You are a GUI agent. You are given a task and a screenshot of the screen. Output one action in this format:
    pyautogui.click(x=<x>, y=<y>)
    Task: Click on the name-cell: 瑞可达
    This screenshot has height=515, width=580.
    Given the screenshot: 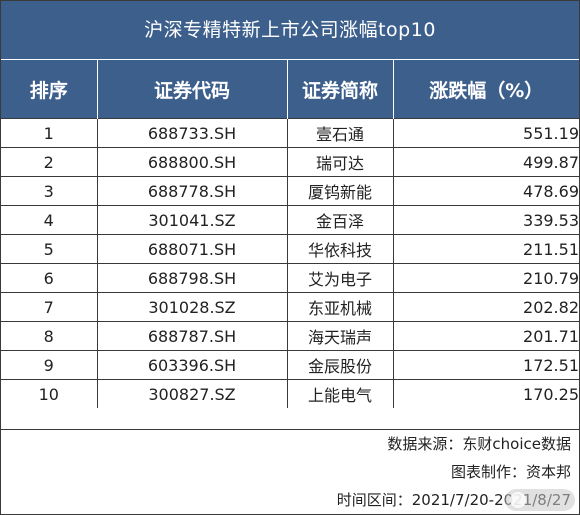 What is the action you would take?
    pyautogui.click(x=339, y=162)
    